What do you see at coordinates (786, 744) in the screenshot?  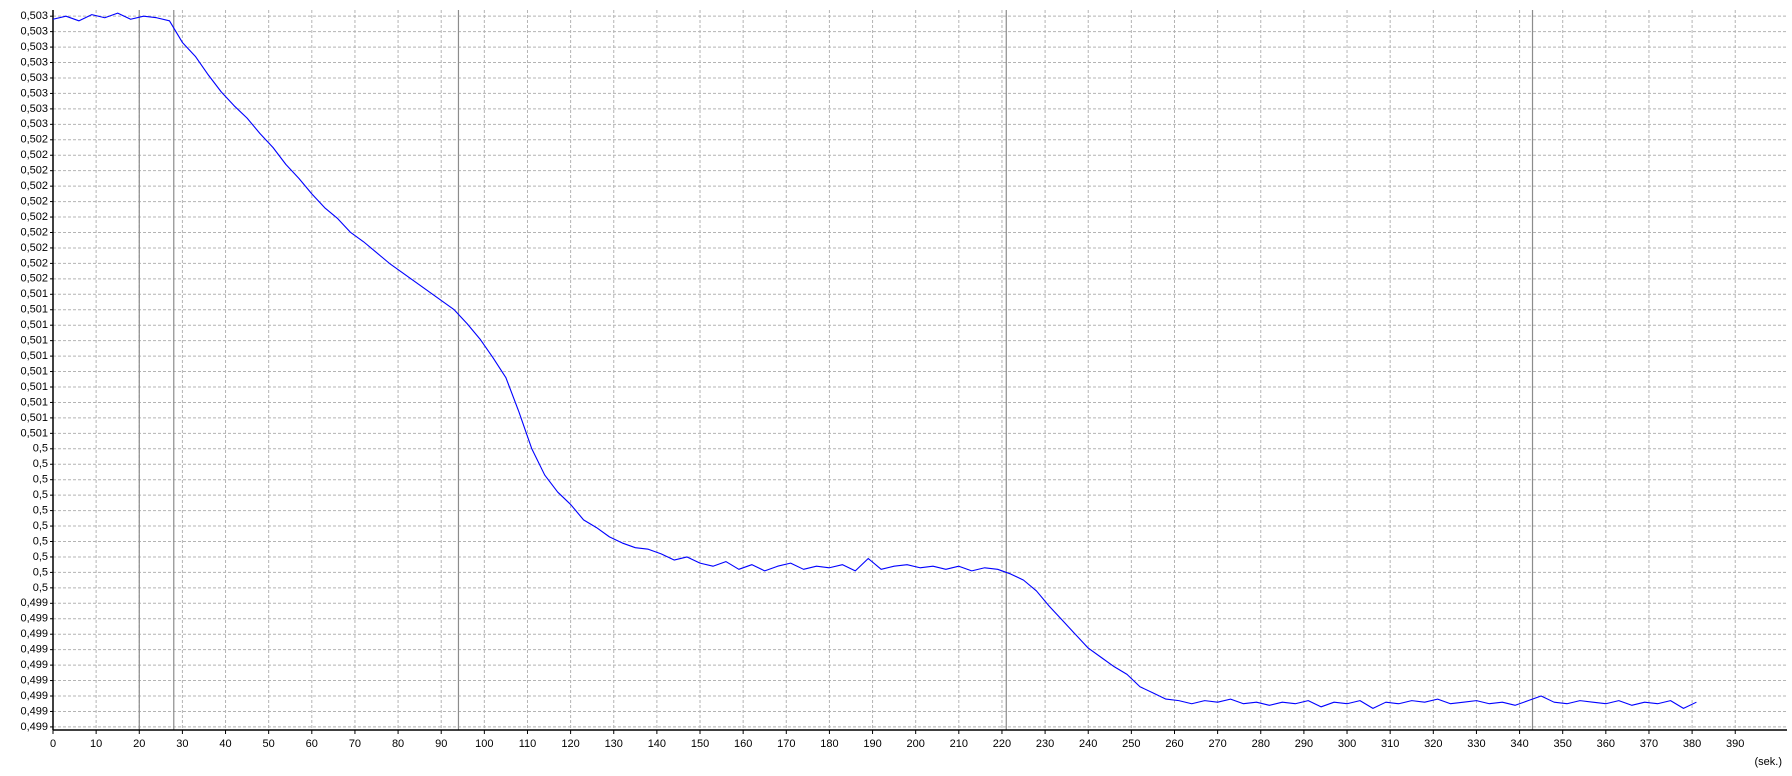 I see `x-tick-label: 170` at bounding box center [786, 744].